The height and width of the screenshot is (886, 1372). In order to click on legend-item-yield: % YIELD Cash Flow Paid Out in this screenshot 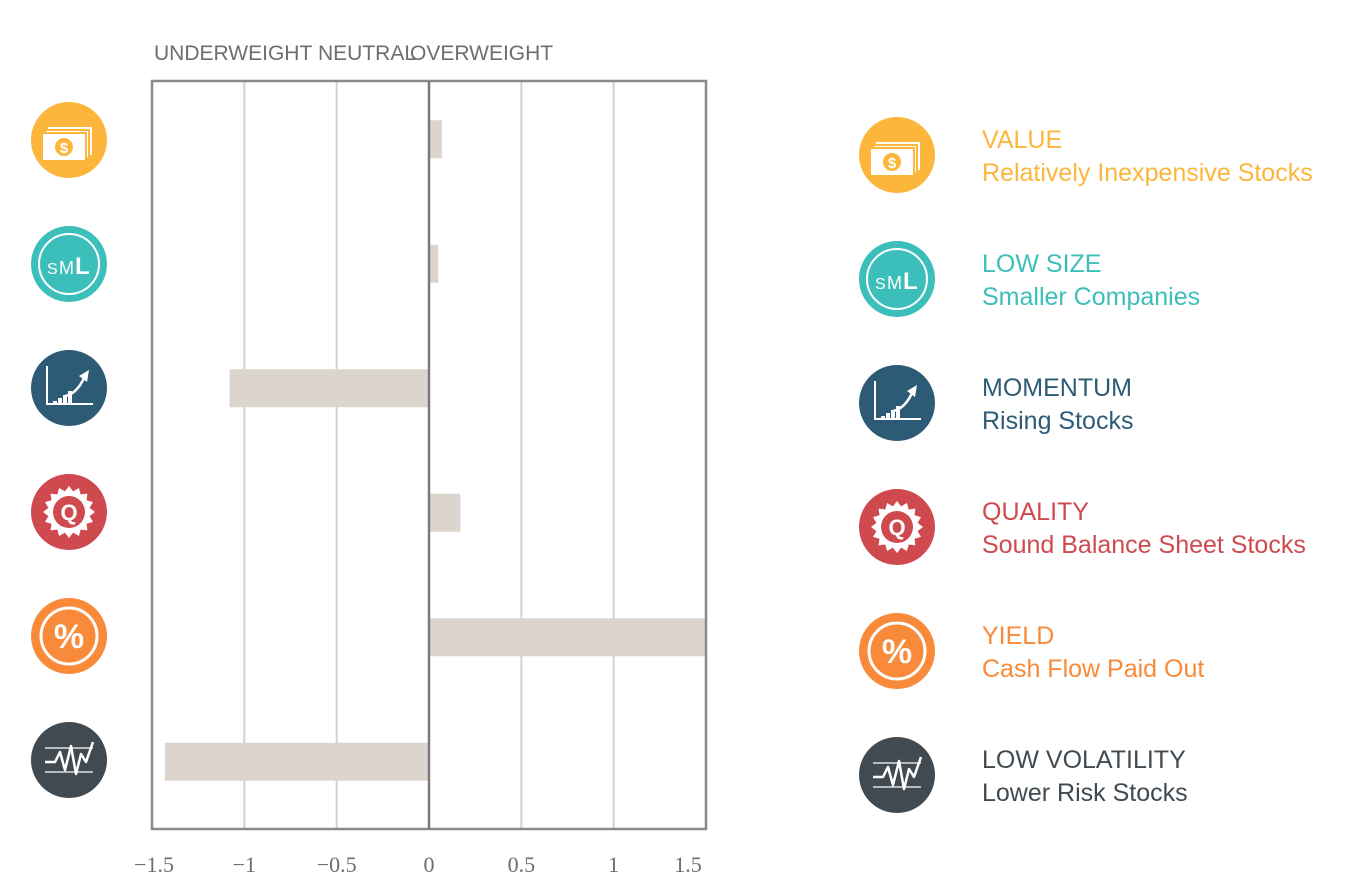, I will do `click(1108, 651)`.